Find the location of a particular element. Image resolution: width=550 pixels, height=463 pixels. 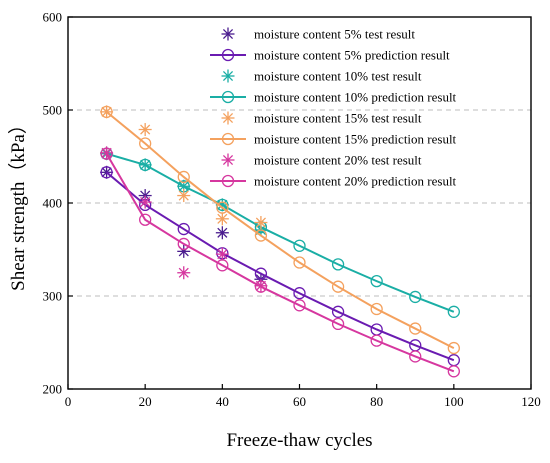

legend-item: moisture content 10% test result is located at coordinates (321, 76).